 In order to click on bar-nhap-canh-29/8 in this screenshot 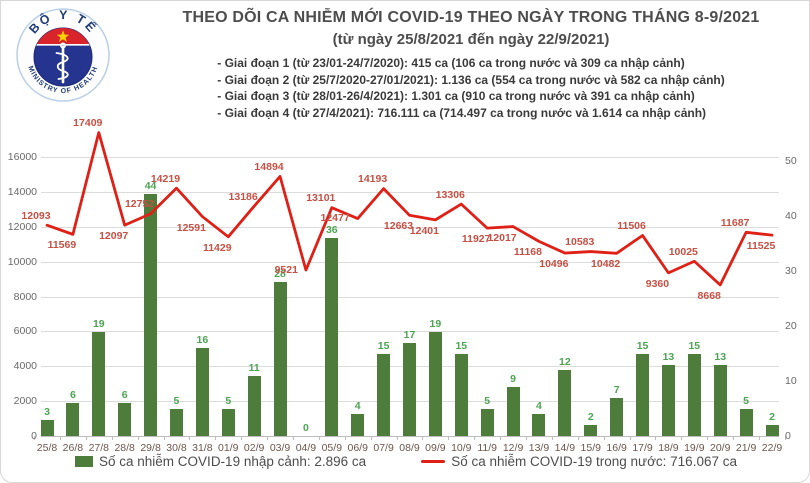, I will do `click(151, 315)`.